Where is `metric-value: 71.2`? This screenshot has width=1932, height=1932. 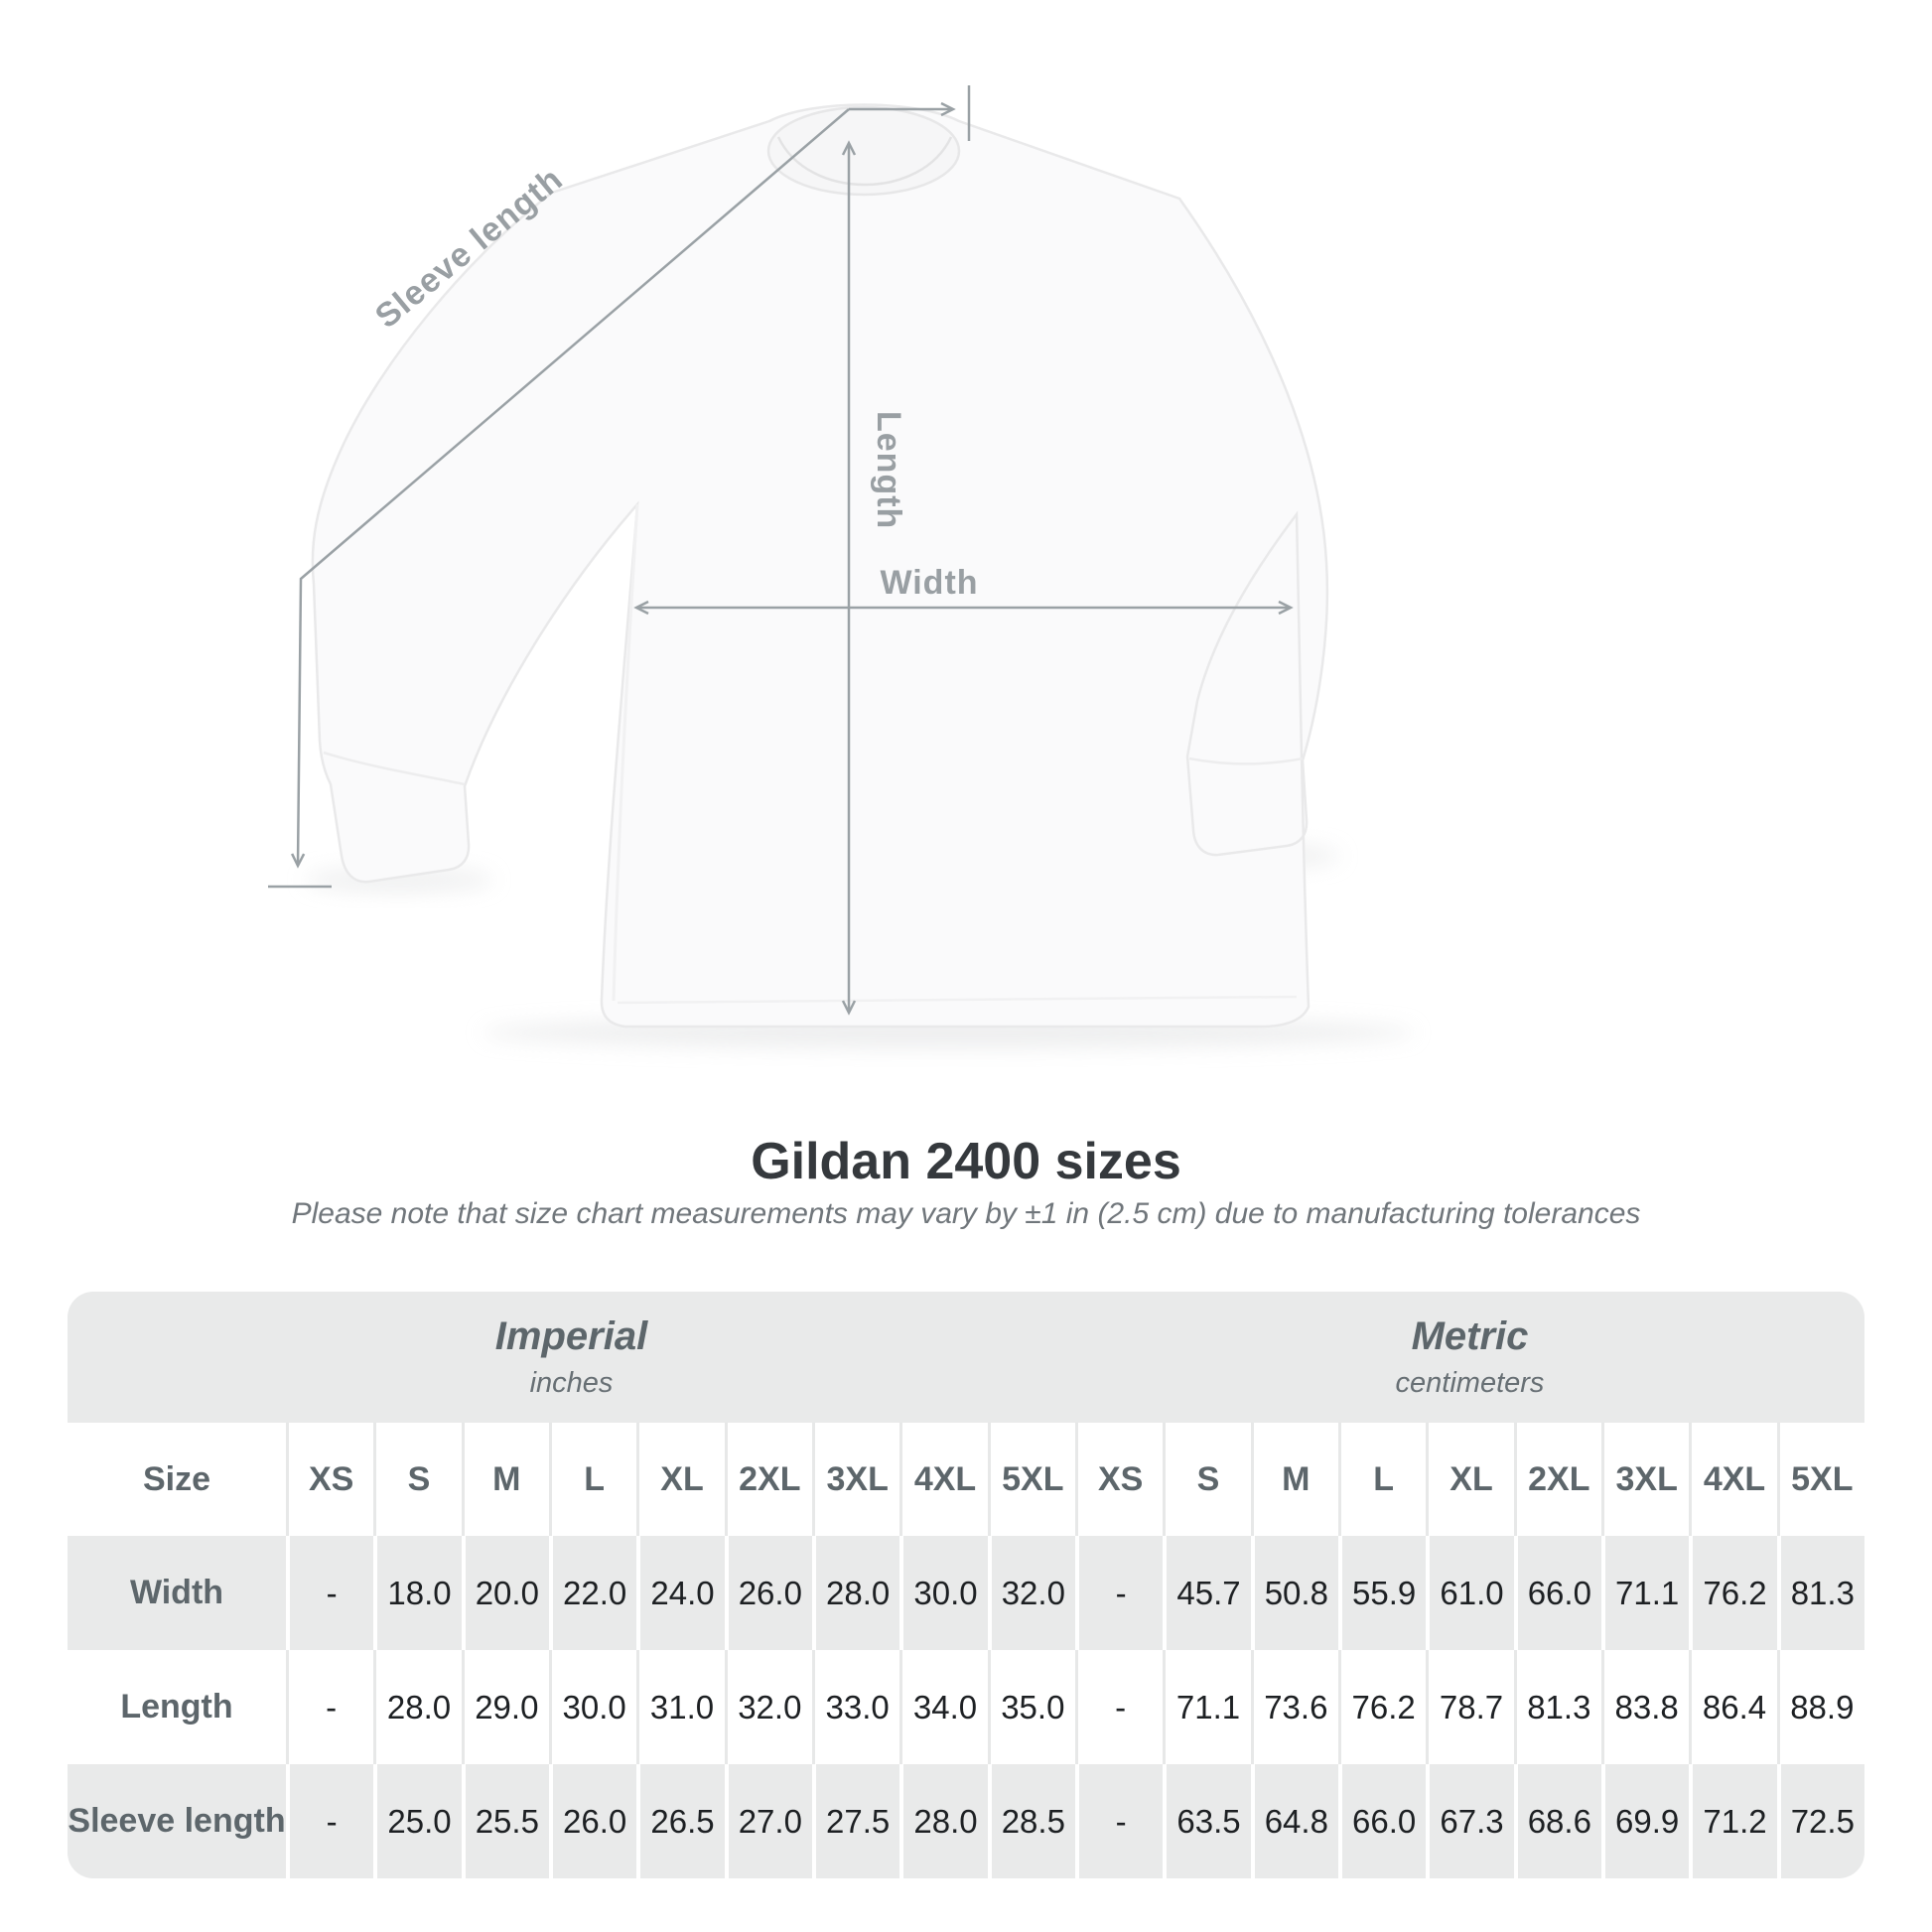
metric-value: 71.2 is located at coordinates (1733, 1821).